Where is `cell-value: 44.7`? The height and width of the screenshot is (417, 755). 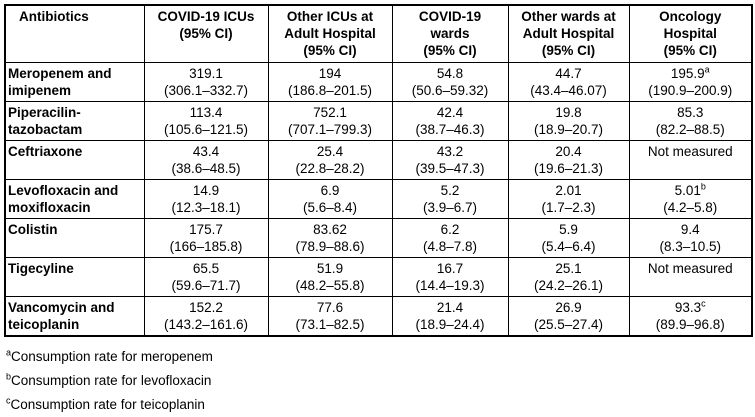 cell-value: 44.7 is located at coordinates (568, 73).